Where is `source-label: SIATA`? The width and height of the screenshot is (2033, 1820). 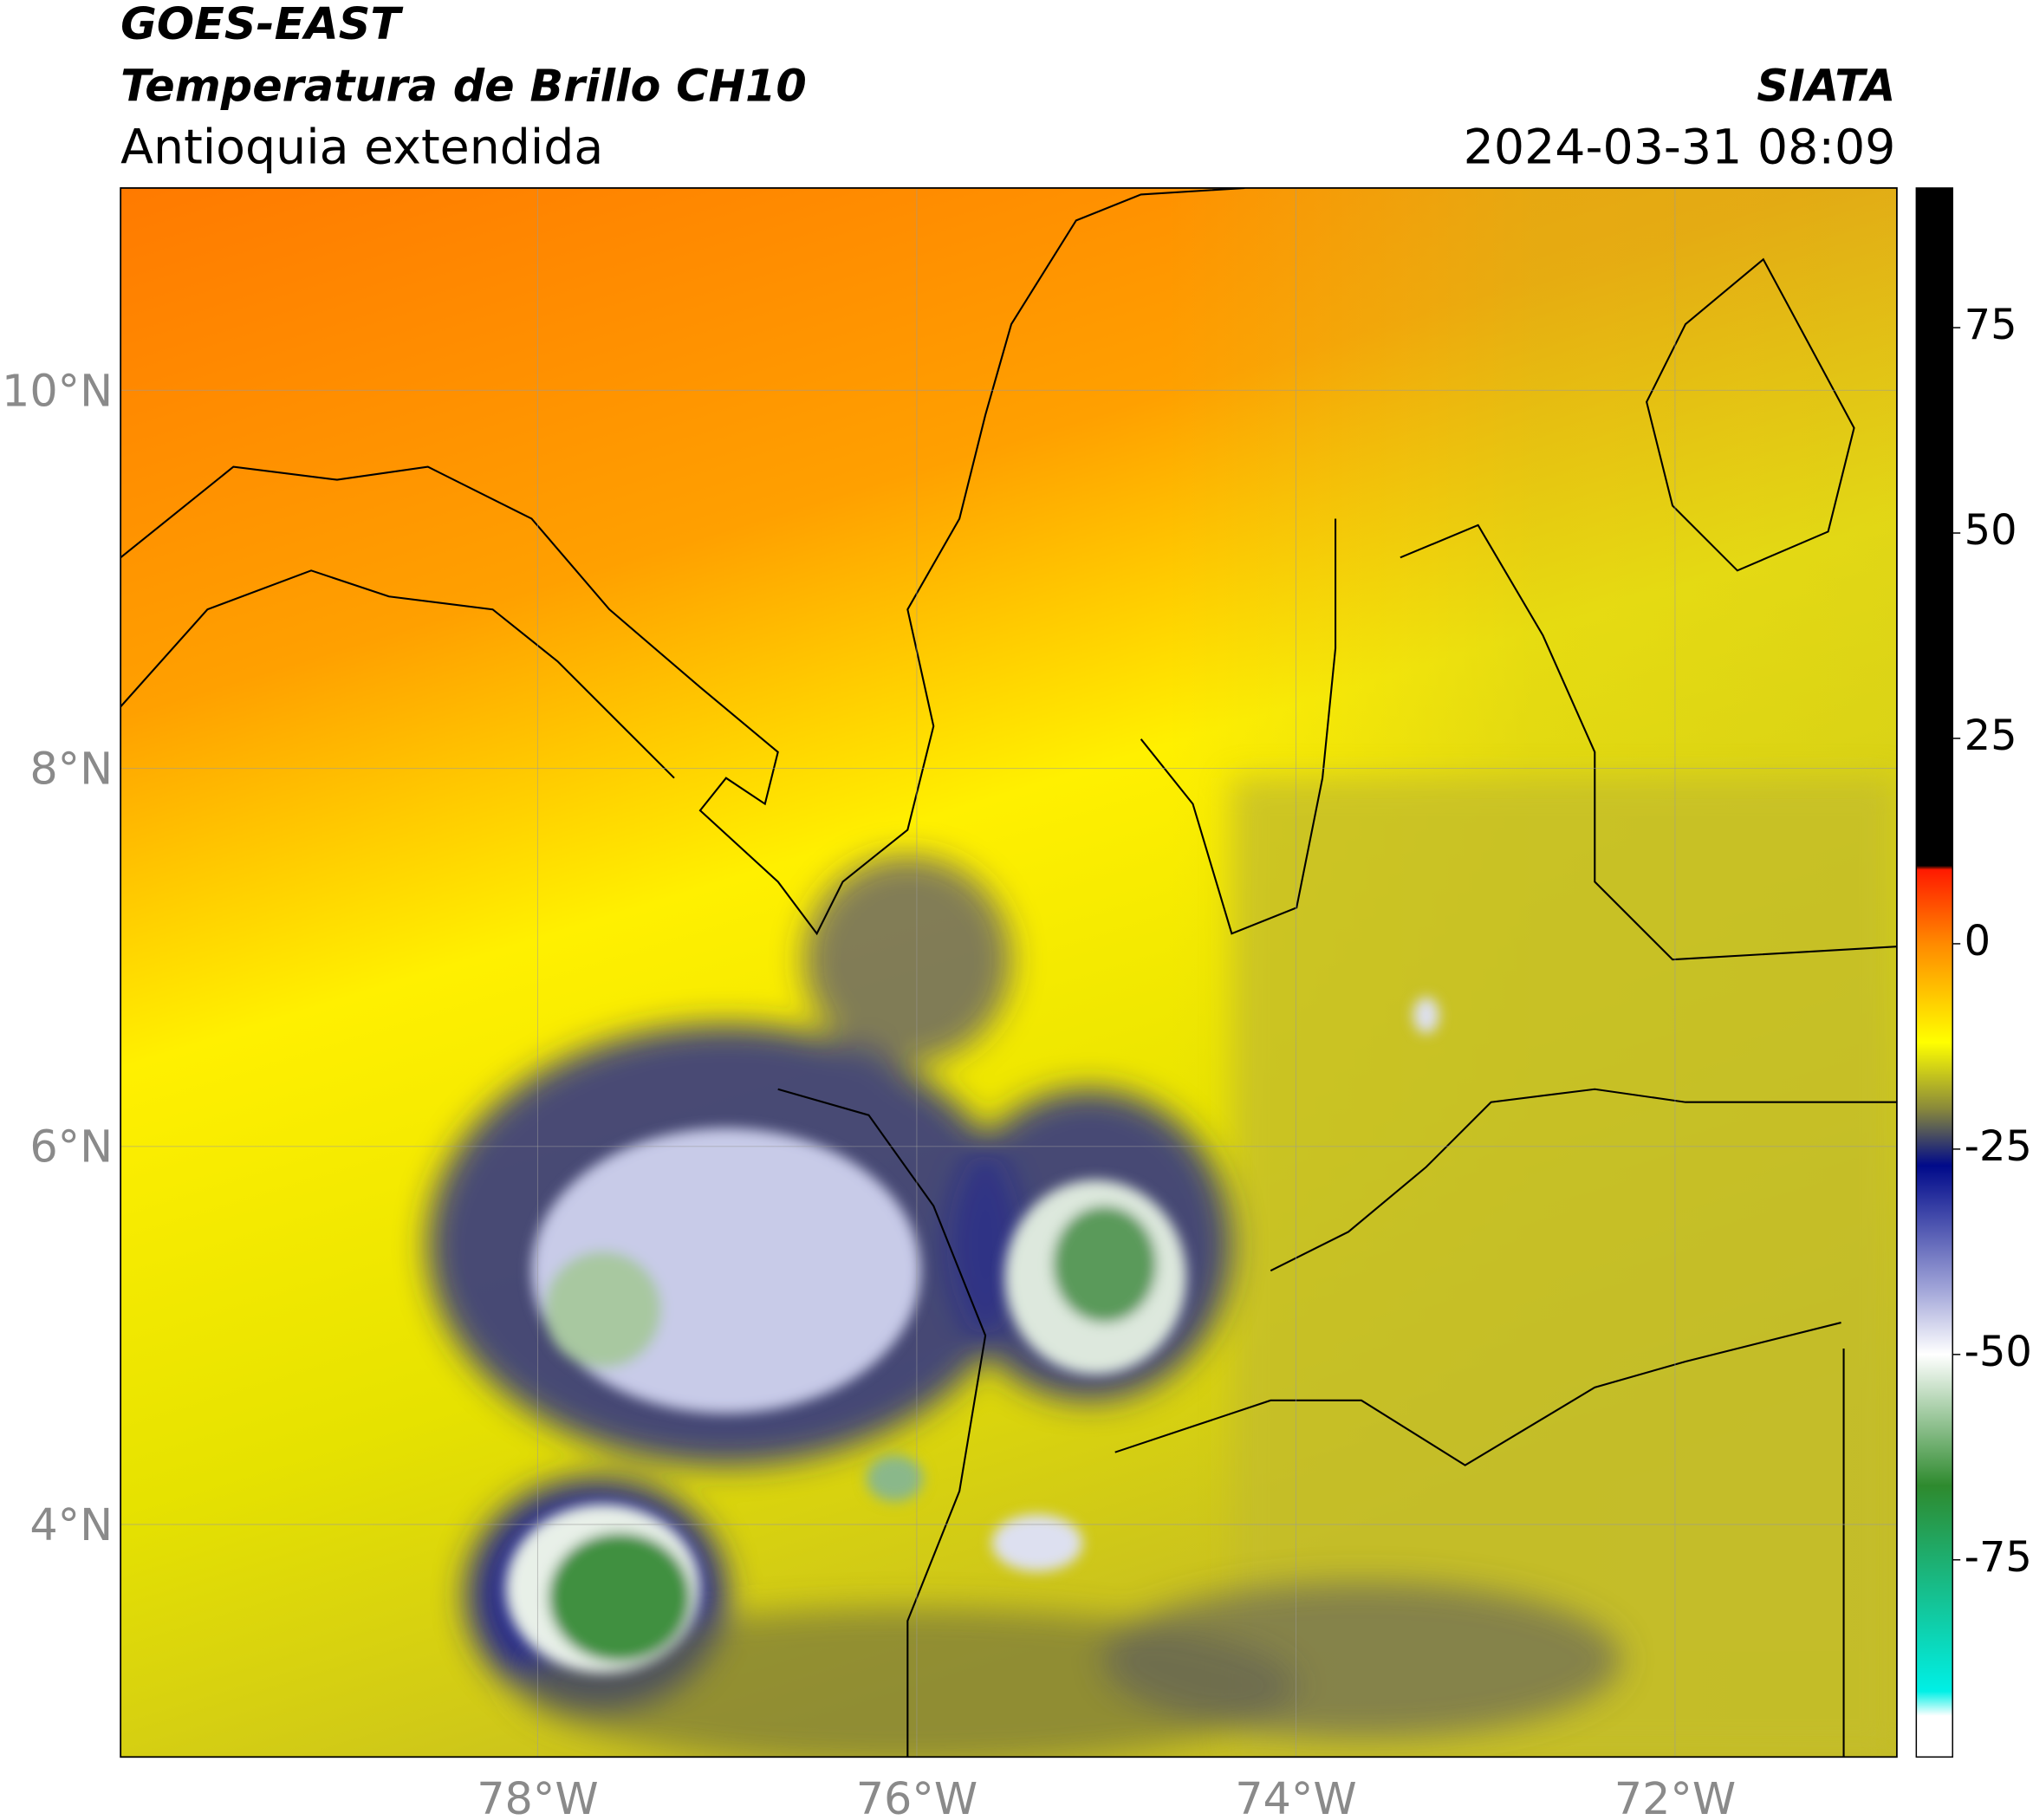 source-label: SIATA is located at coordinates (1826, 86).